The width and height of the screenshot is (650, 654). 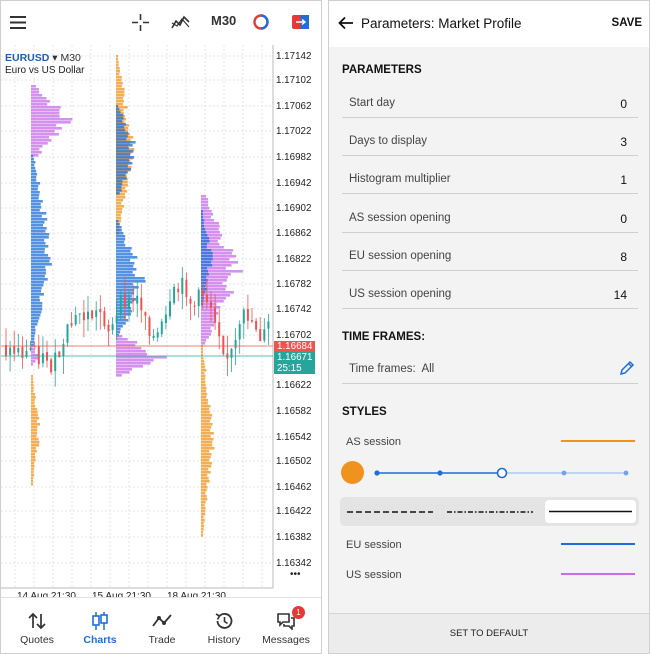 I want to click on tab-trade: Trade, so click(x=162, y=625).